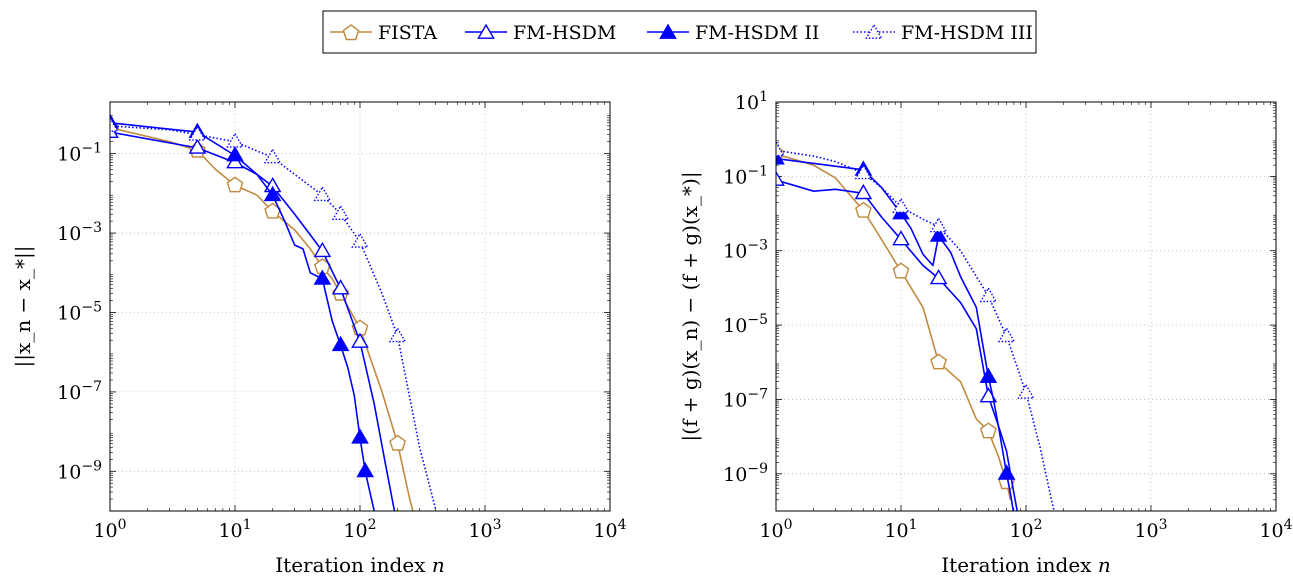  I want to click on series-line-fista, so click(894, 326).